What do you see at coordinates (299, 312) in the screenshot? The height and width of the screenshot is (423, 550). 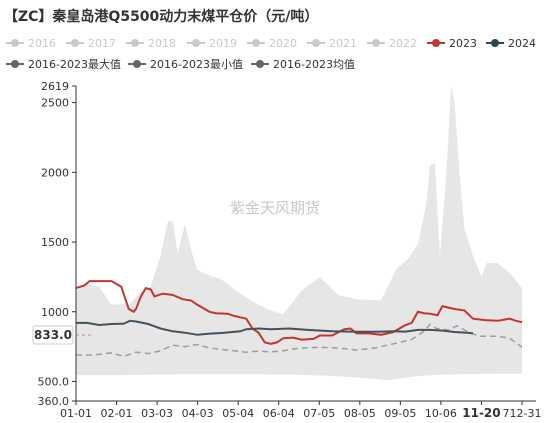 I see `series-2023-line` at bounding box center [299, 312].